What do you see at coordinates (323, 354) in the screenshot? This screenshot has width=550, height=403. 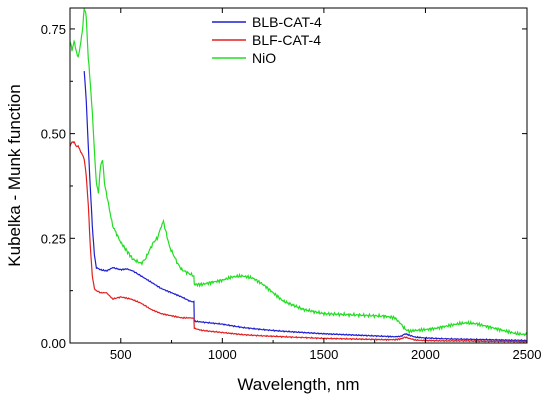 I see `x-tick-label: 1500` at bounding box center [323, 354].